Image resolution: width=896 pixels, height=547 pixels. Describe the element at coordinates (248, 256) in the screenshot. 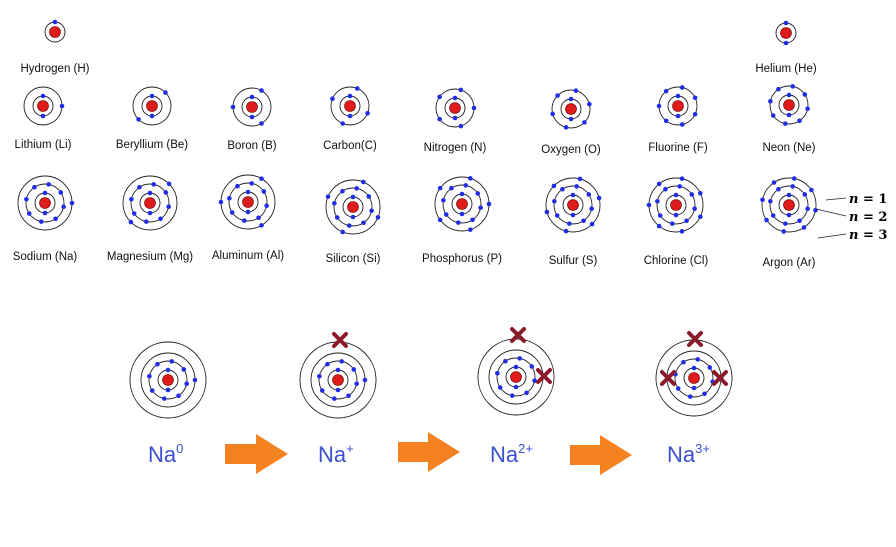

I see `element-label: Aluminum (Al)` at that location.